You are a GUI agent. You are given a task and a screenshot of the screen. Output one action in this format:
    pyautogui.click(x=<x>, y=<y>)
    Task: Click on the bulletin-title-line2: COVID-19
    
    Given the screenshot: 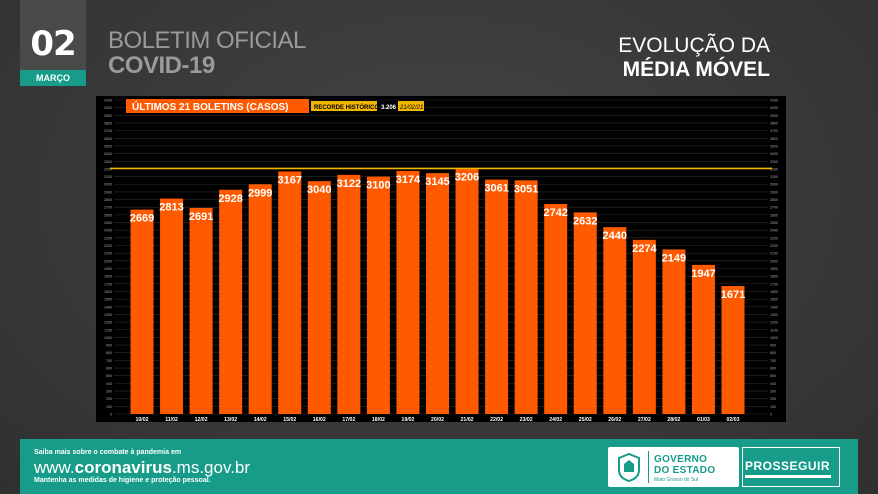 What is the action you would take?
    pyautogui.click(x=161, y=65)
    